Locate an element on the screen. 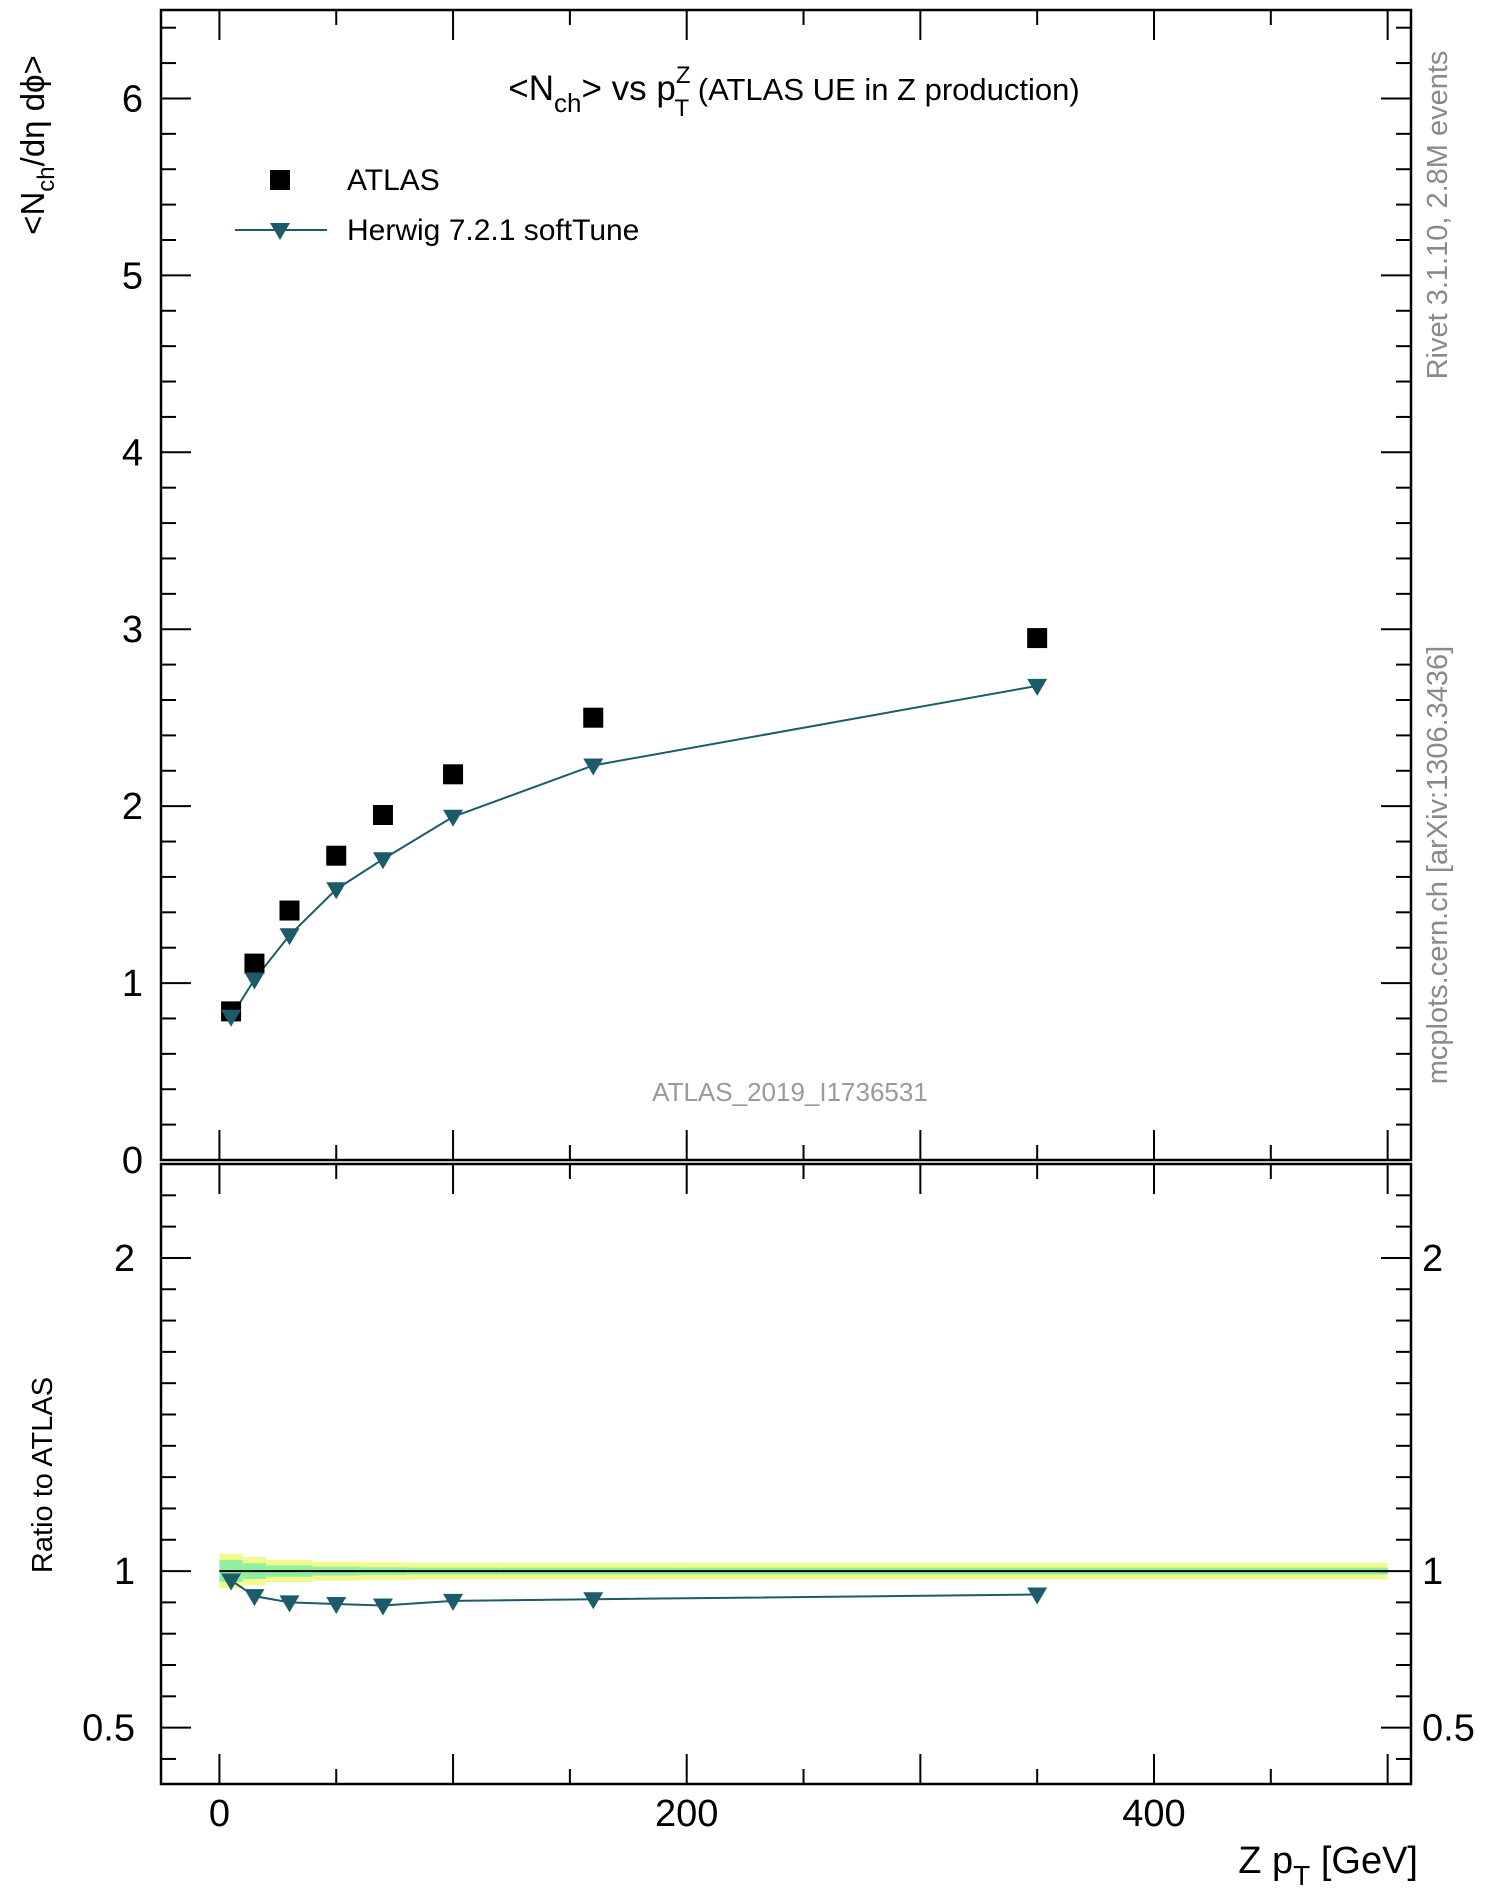 Image resolution: width=1489 pixels, height=1898 pixels. y-tick-label: 6 is located at coordinates (132, 99).